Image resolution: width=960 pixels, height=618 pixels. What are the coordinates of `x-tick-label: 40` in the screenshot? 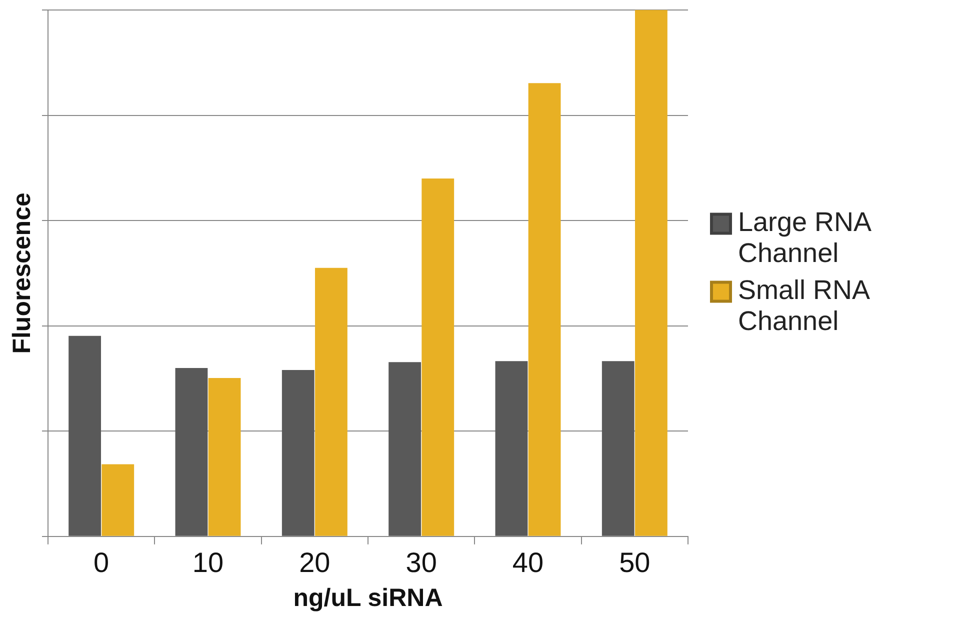 It's located at (528, 562).